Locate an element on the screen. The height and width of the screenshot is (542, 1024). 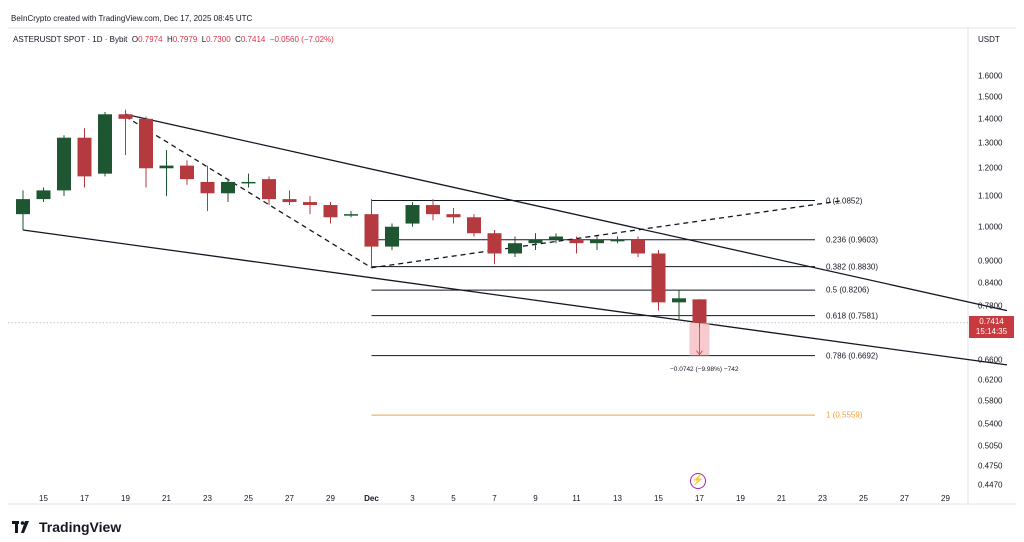
currency-label: USDT is located at coordinates (989, 39).